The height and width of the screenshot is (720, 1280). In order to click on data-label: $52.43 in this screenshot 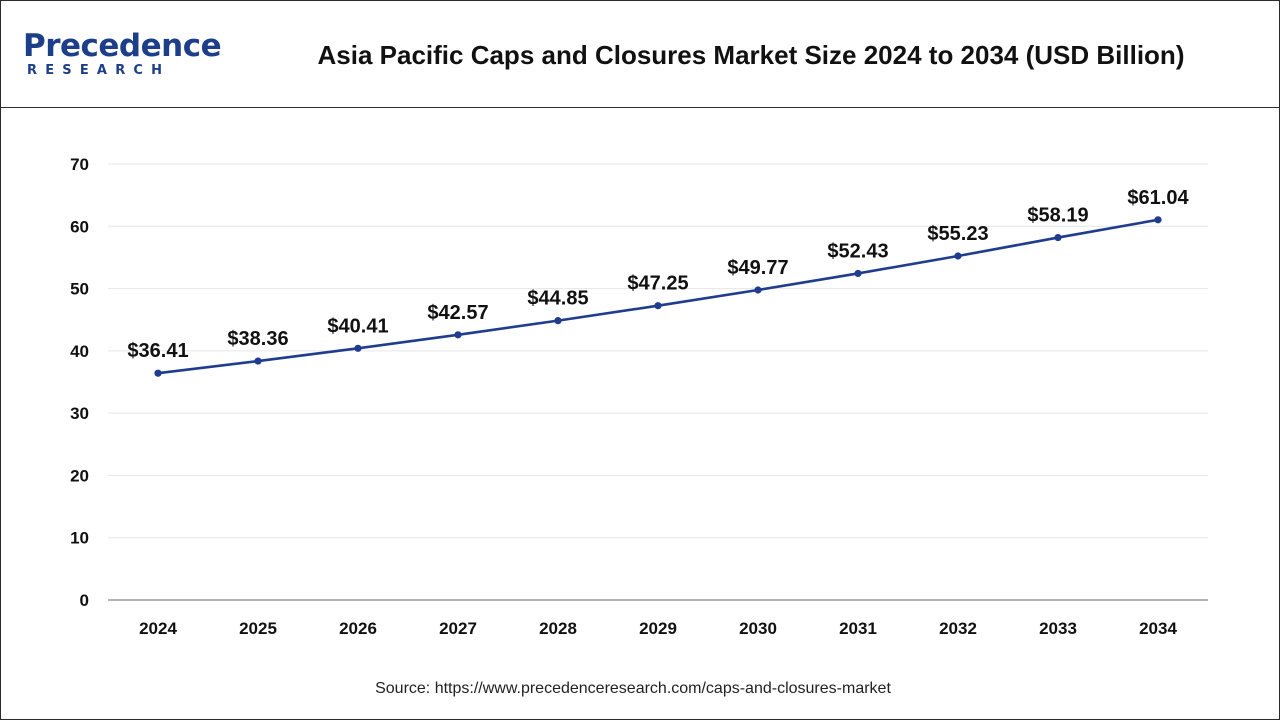, I will do `click(857, 251)`.